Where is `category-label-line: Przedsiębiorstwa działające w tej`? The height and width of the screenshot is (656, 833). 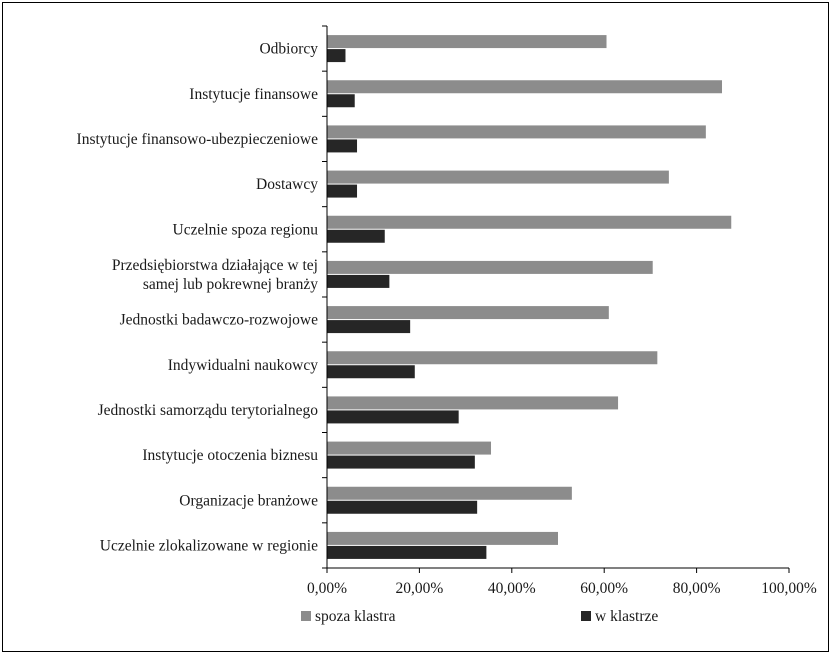 category-label-line: Przedsiębiorstwa działające w tej is located at coordinates (215, 265).